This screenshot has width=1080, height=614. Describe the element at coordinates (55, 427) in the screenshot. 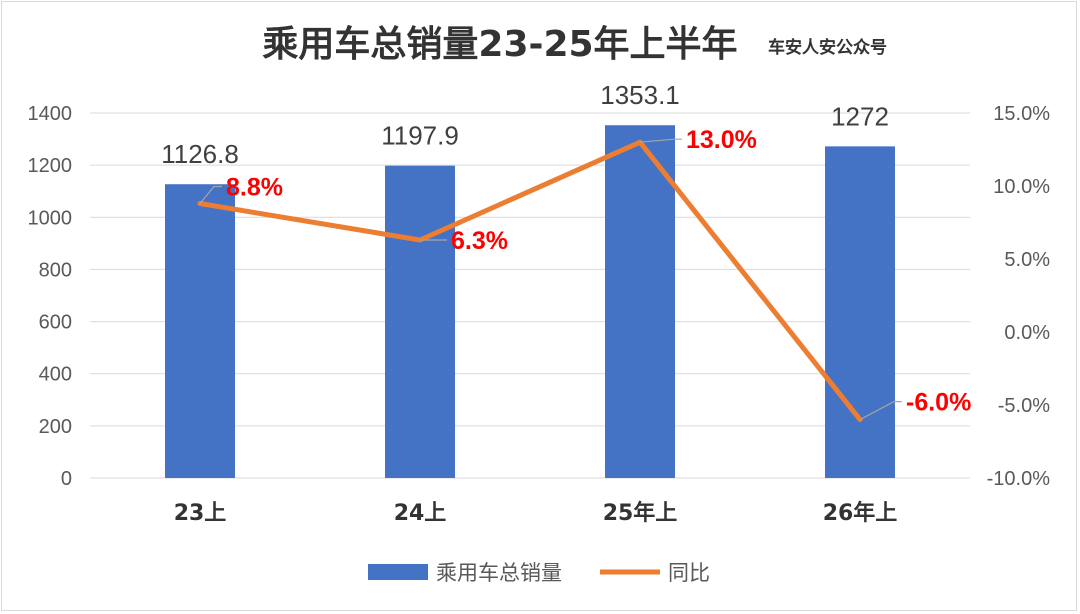

I see `left-axis-tick: 200` at that location.